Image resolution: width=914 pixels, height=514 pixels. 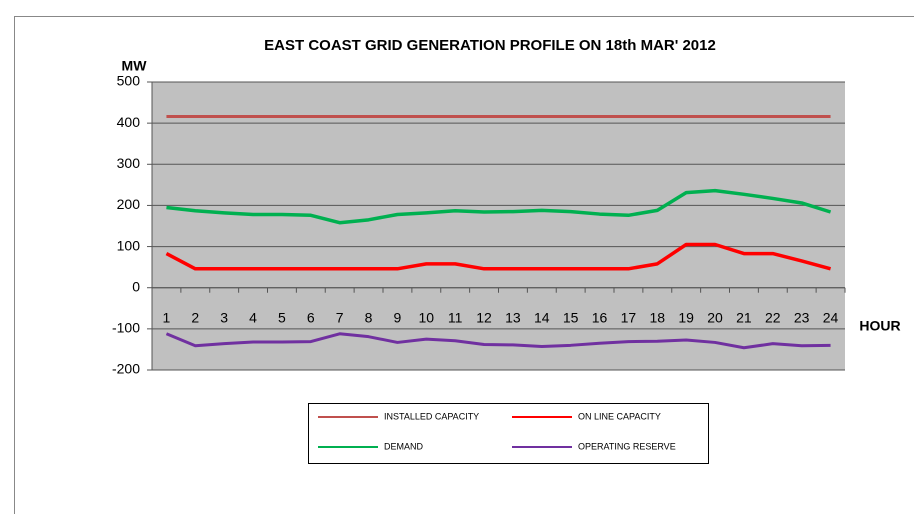 What do you see at coordinates (129, 122) in the screenshot?
I see `y-tick-label: 400` at bounding box center [129, 122].